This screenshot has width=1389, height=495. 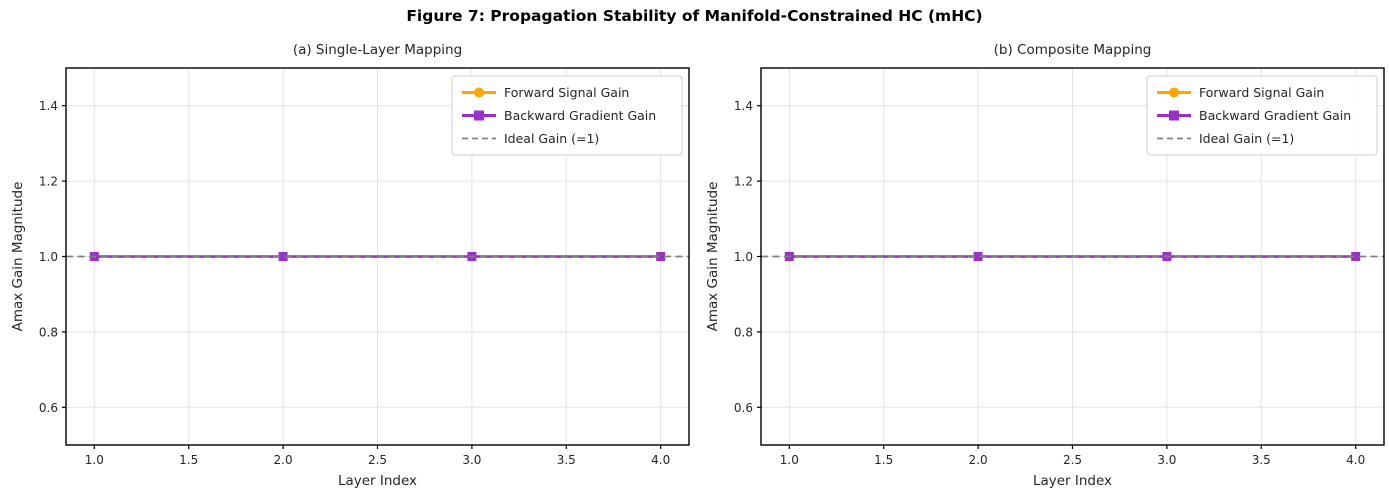 I want to click on subplot-title: (b) Composite Mapping, so click(x=1073, y=50).